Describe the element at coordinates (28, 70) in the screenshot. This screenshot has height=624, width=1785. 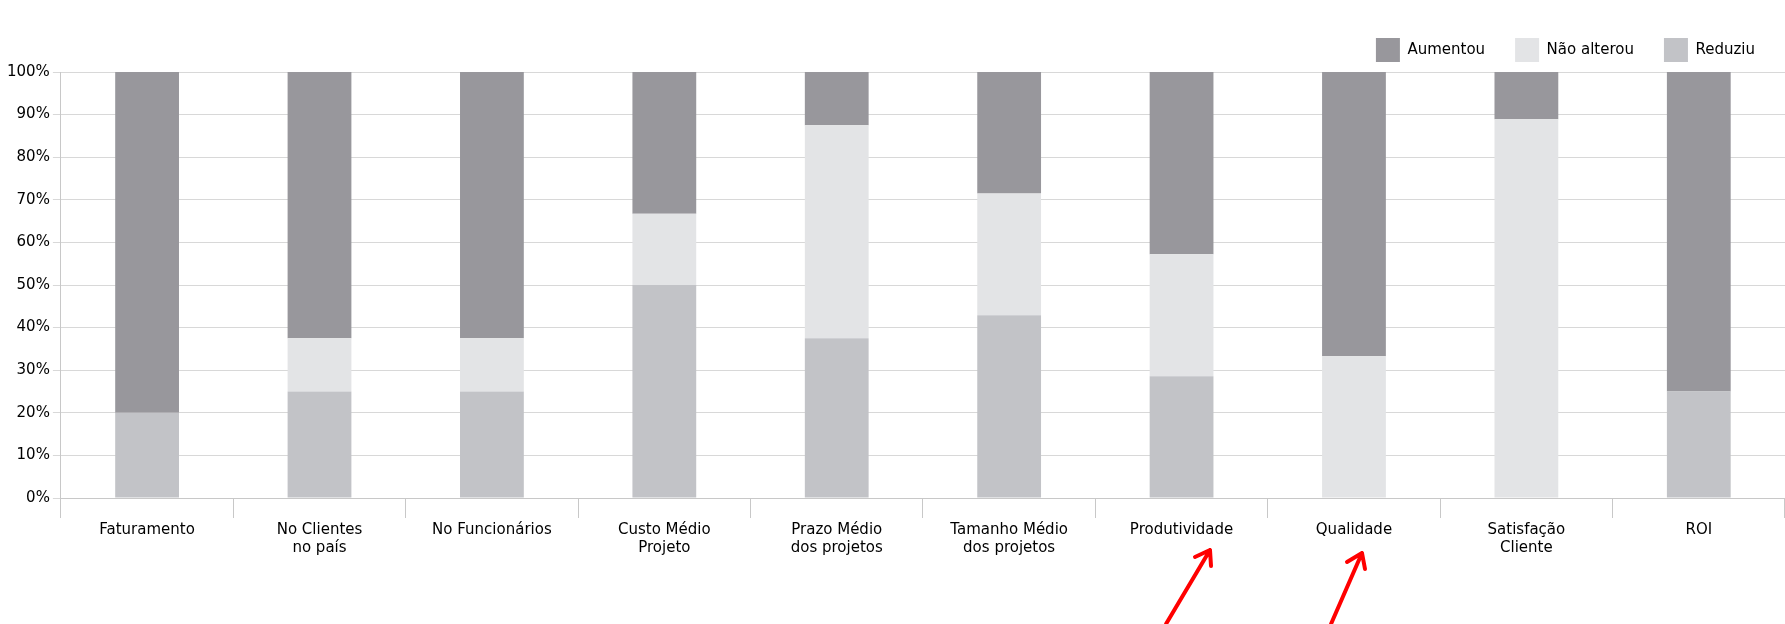
I see `y-tick-label: 100%` at that location.